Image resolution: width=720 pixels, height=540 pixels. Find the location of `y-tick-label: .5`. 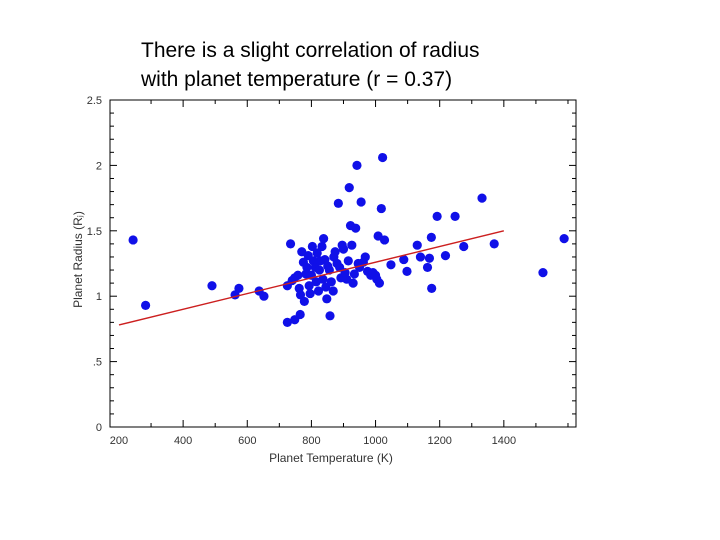

y-tick-label: .5 is located at coordinates (97, 363).